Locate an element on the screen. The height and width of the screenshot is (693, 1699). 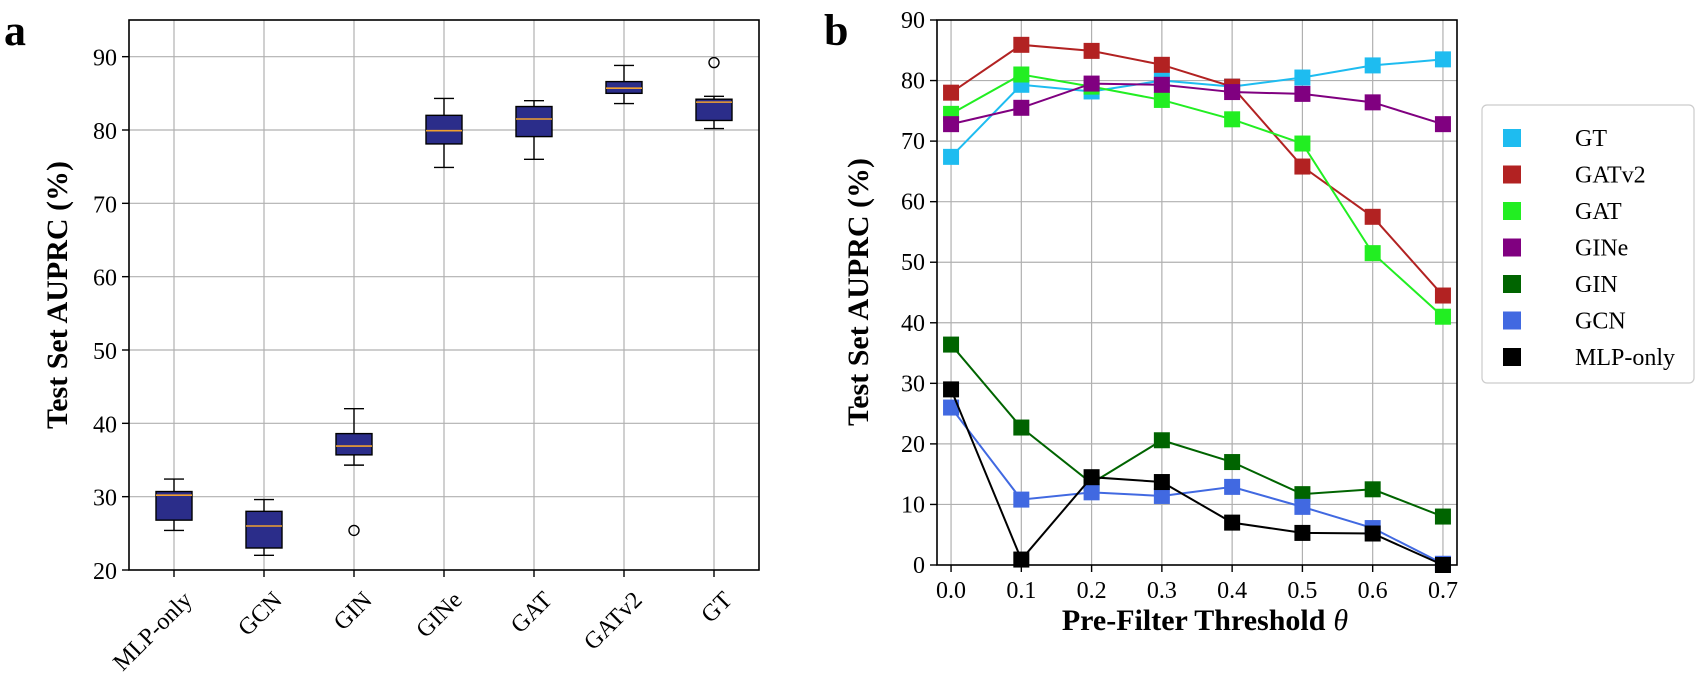
legend-label: GIN is located at coordinates (1596, 285).